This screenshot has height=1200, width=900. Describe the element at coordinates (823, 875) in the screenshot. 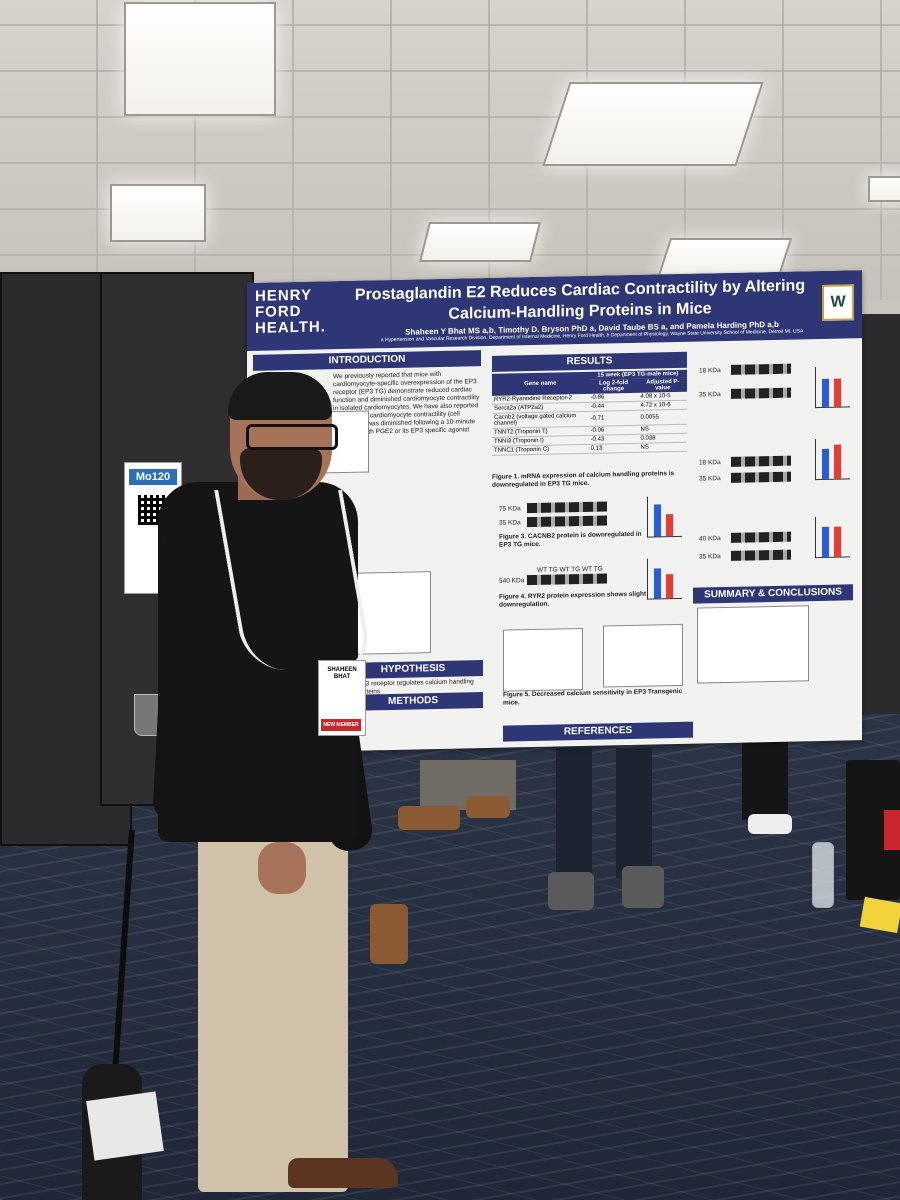

I see `water-bottle` at that location.